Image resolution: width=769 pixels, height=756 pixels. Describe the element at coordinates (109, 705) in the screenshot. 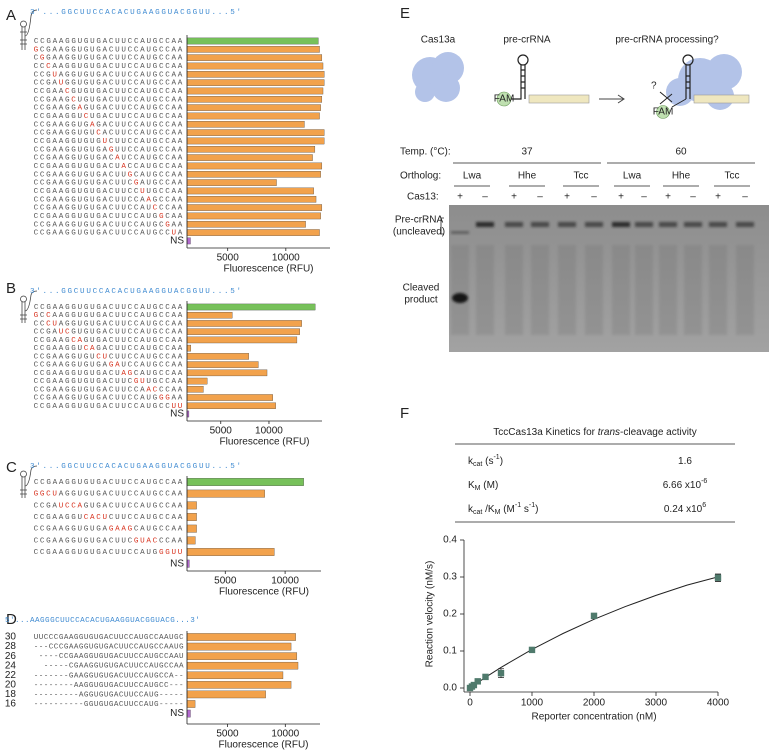

I see `sequence-label: ----------GGUGUGACUUCCAUG-----` at that location.